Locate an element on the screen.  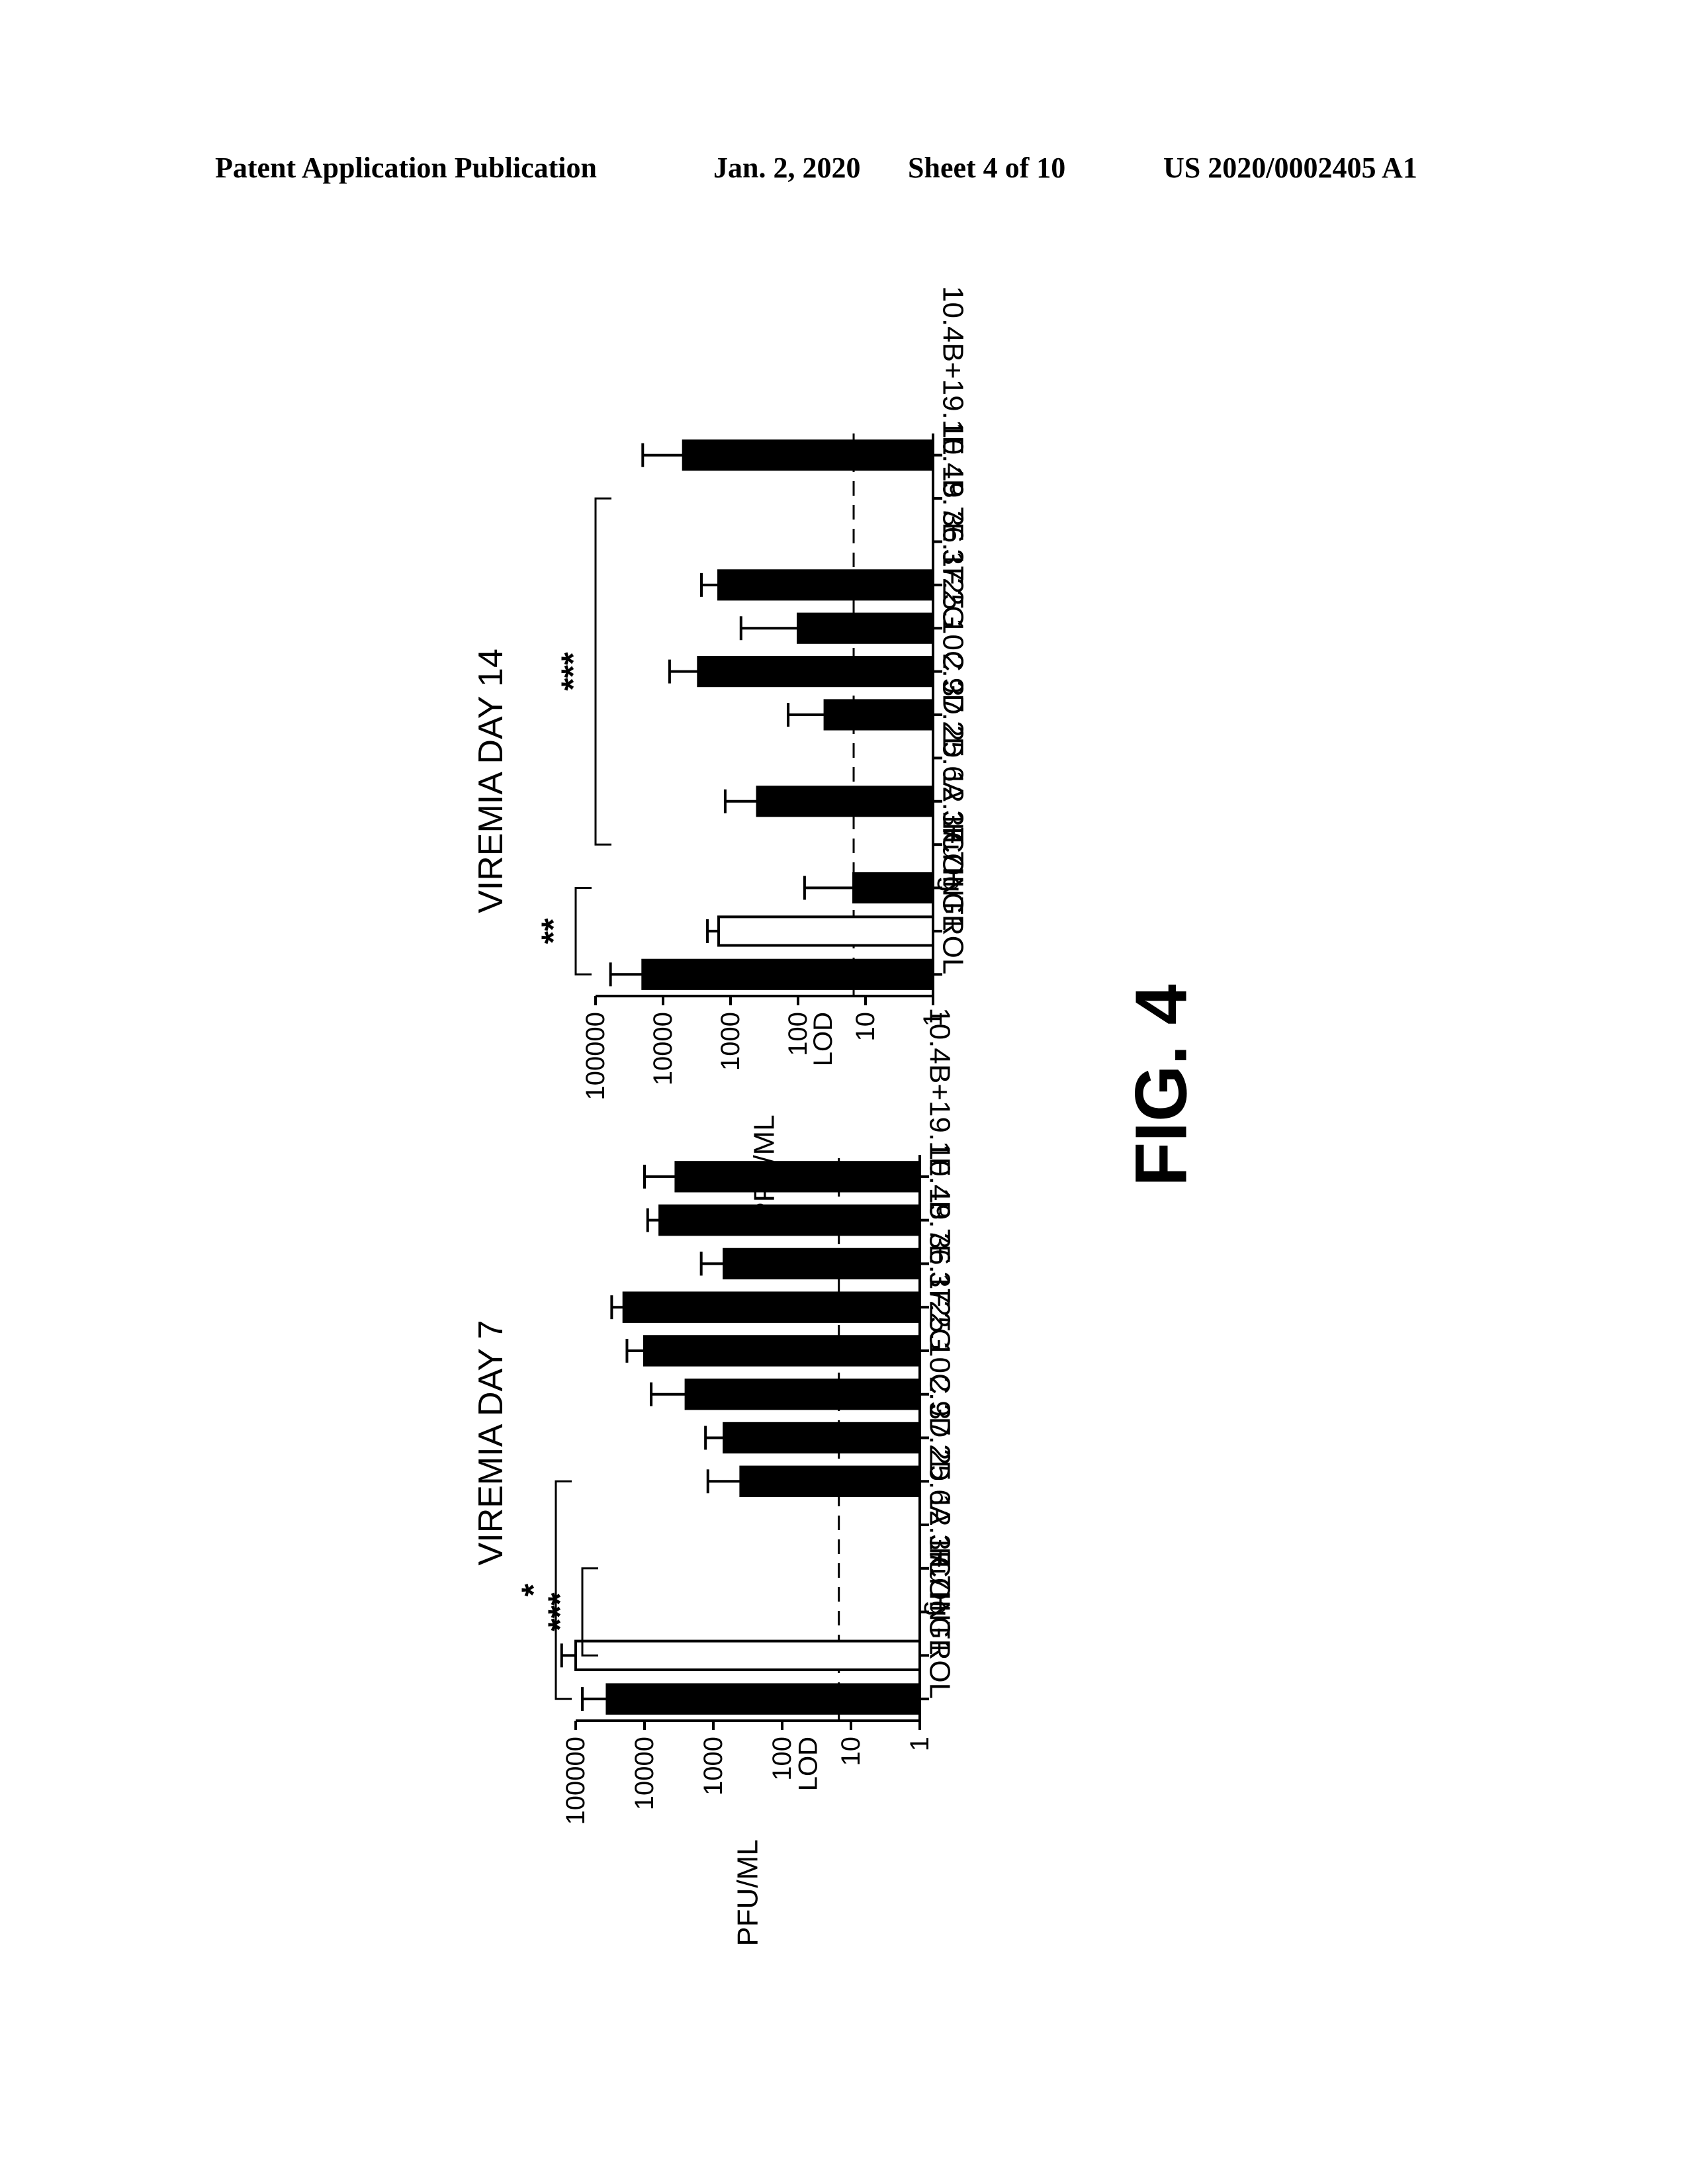
header-sheet: Sheet 4 of 10 is located at coordinates (987, 168).